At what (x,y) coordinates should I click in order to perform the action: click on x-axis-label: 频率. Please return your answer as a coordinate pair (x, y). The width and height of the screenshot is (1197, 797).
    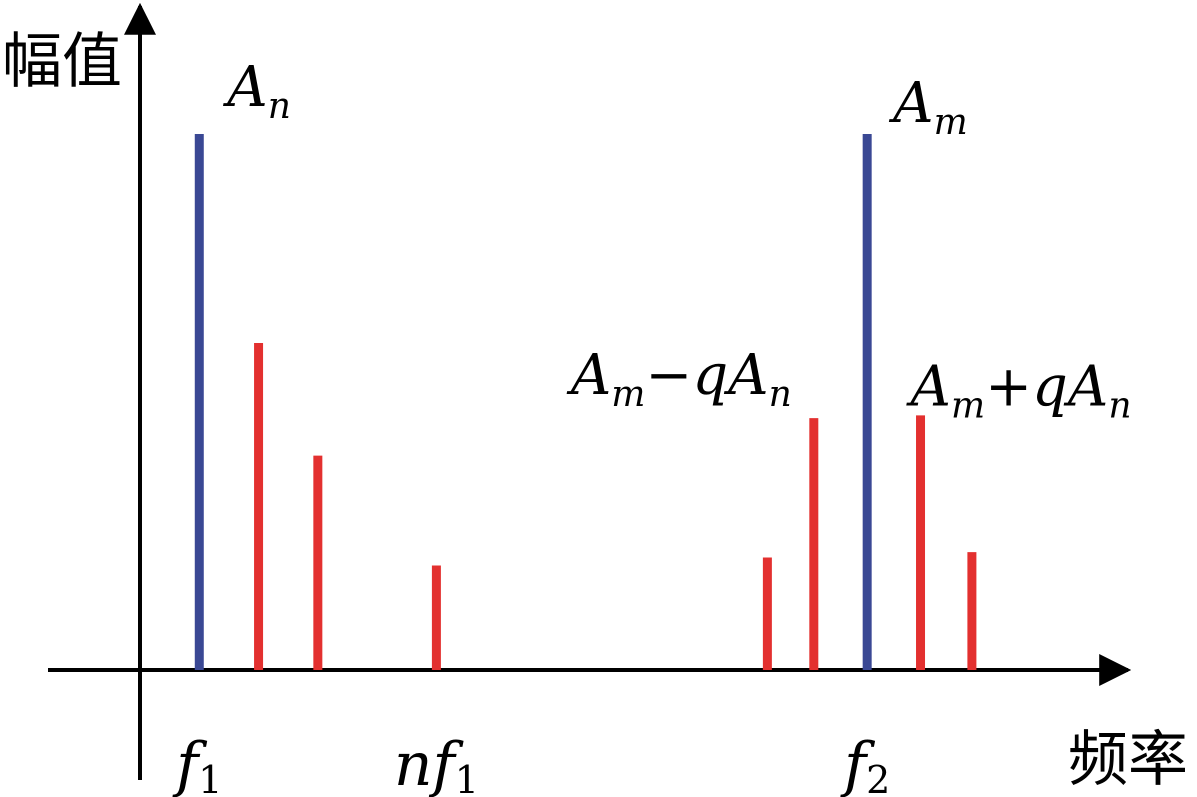
    Looking at the image, I should click on (1128, 760).